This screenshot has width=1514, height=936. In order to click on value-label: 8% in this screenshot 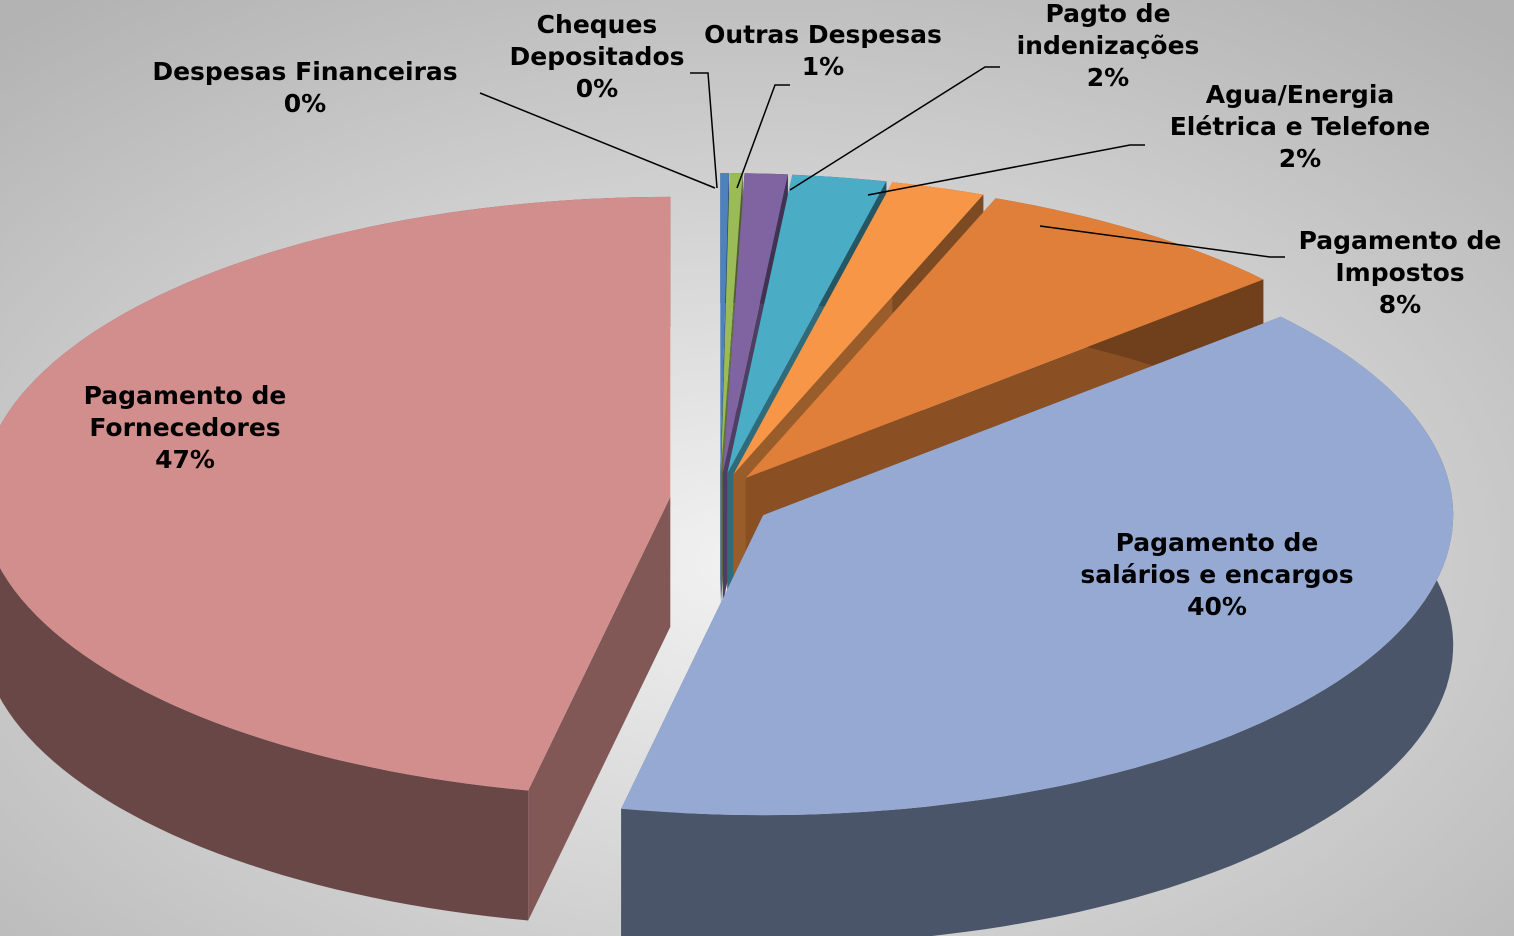, I will do `click(1400, 304)`.